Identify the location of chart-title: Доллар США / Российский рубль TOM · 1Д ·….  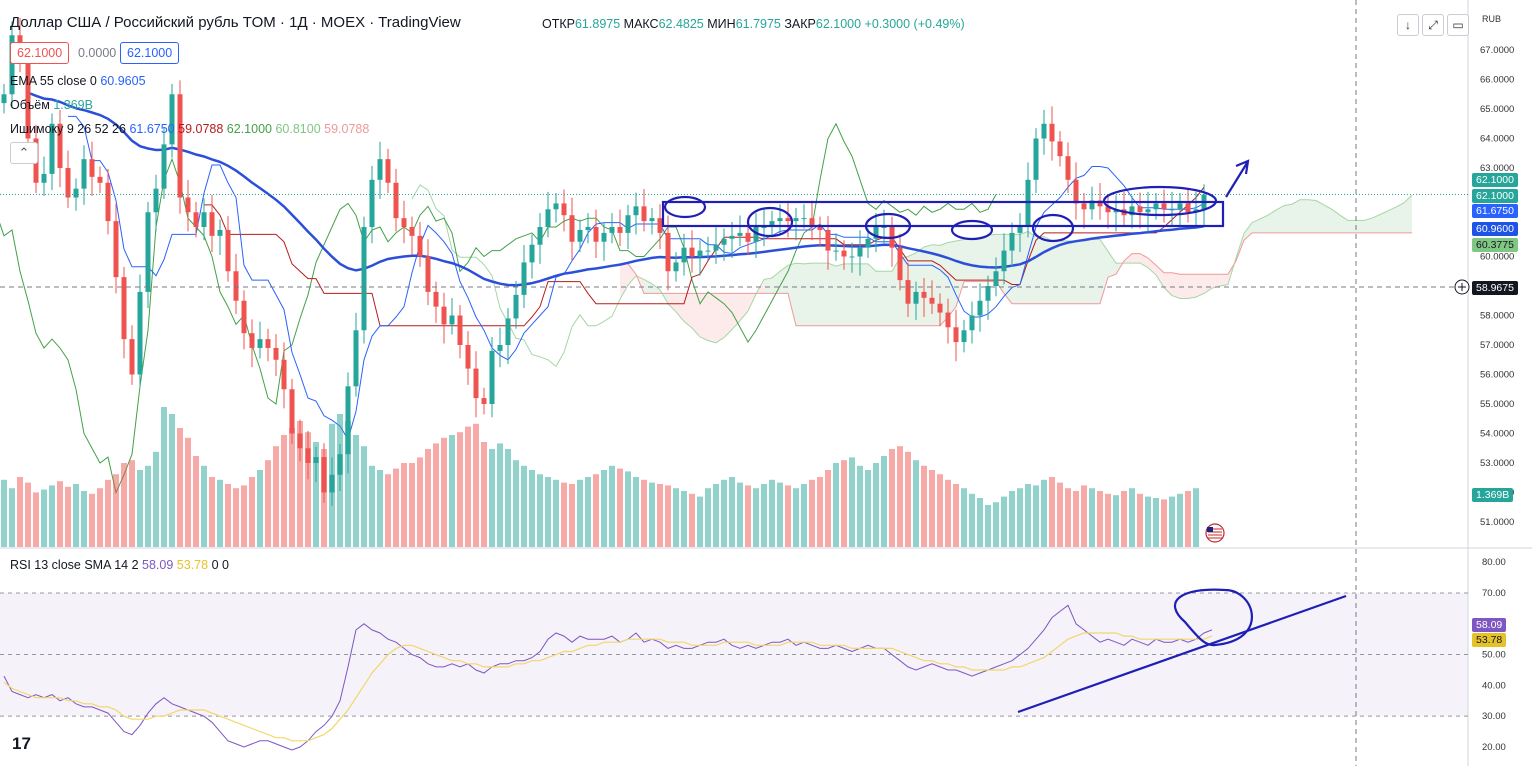
(235, 22).